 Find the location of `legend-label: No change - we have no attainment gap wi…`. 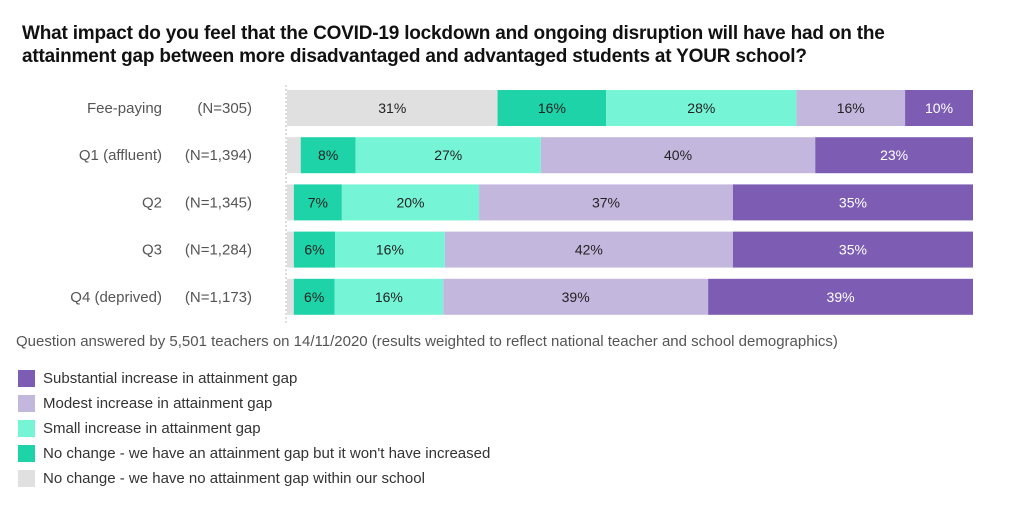

legend-label: No change - we have no attainment gap wi… is located at coordinates (234, 478).